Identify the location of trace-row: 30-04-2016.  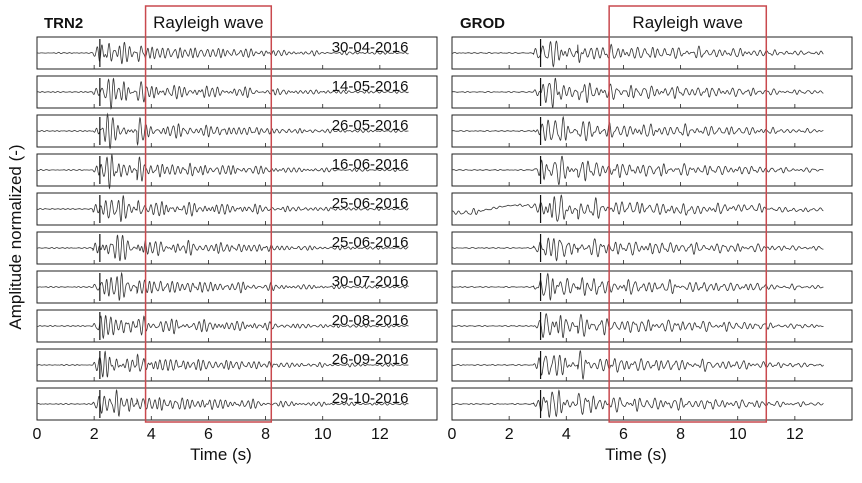
(237, 53).